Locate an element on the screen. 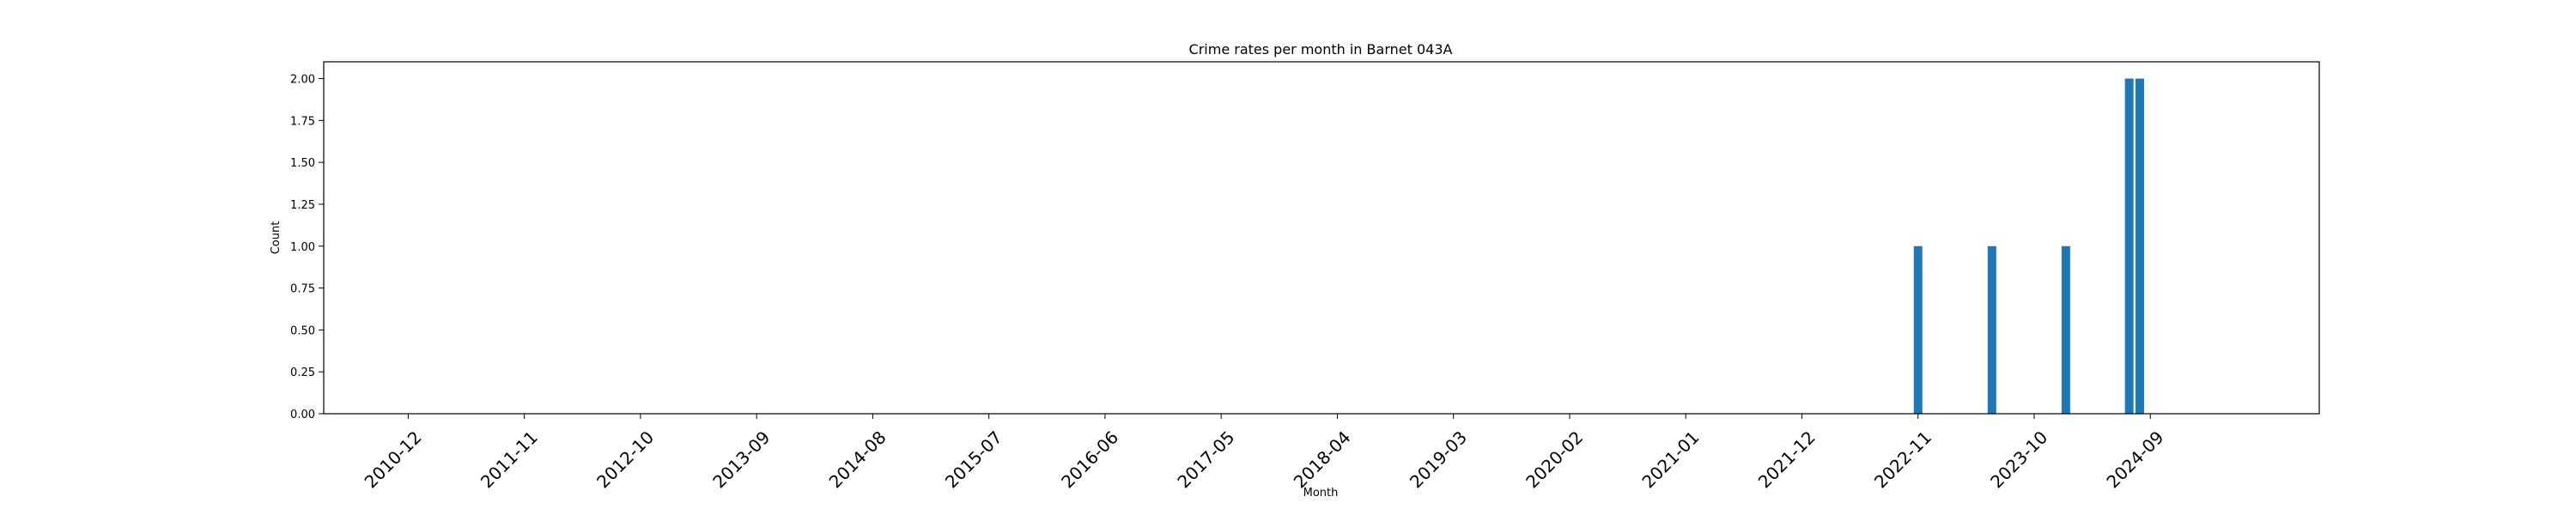 This screenshot has height=515, width=2576. chart-title: Crime rates per month in Barnet 043A is located at coordinates (1321, 49).